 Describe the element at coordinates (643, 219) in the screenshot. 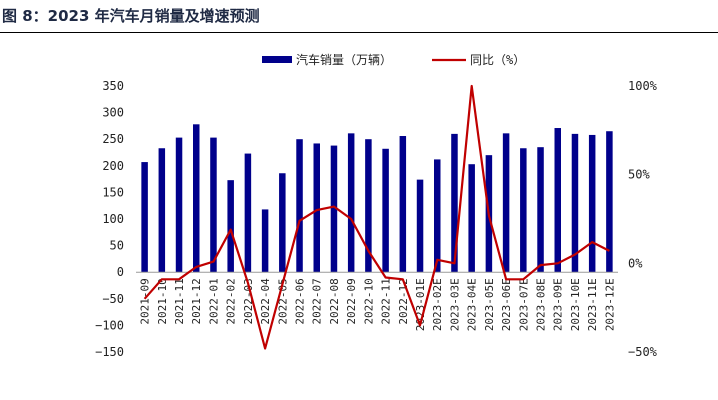

I see `right-axis: −50% 0% 50% 100%` at that location.